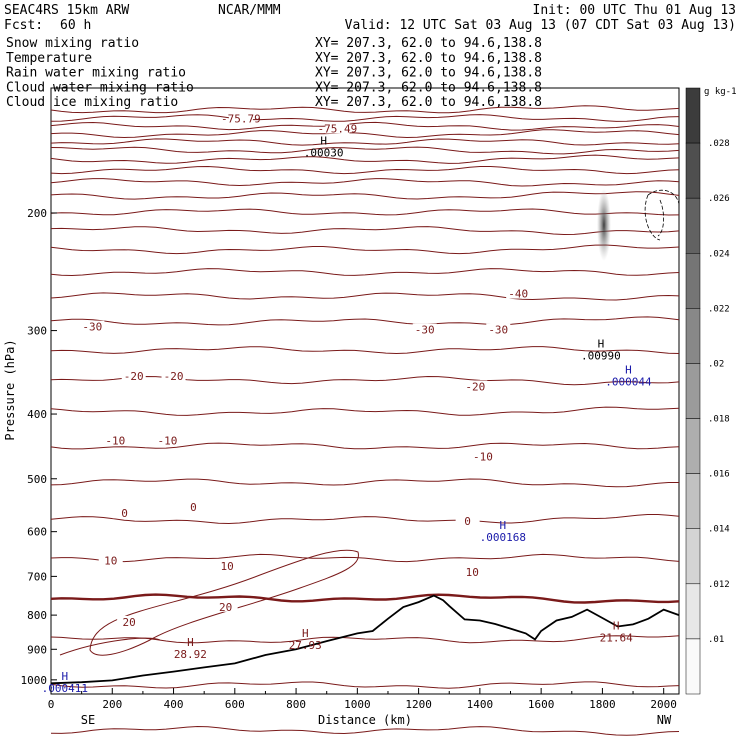 The height and width of the screenshot is (740, 740). I want to click on y-tick-label: 900, so click(37, 649).